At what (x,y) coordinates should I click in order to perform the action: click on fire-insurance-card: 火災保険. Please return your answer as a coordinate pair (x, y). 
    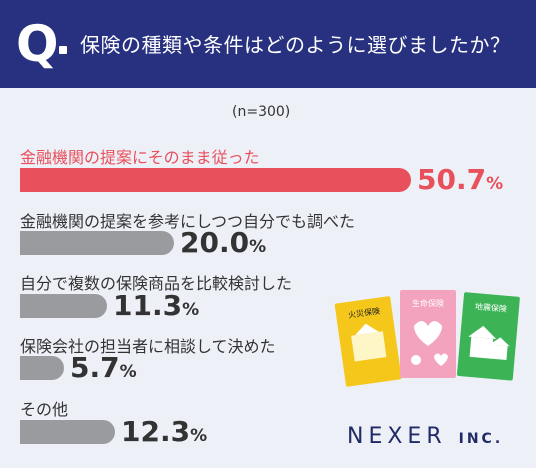
    Looking at the image, I should click on (368, 341).